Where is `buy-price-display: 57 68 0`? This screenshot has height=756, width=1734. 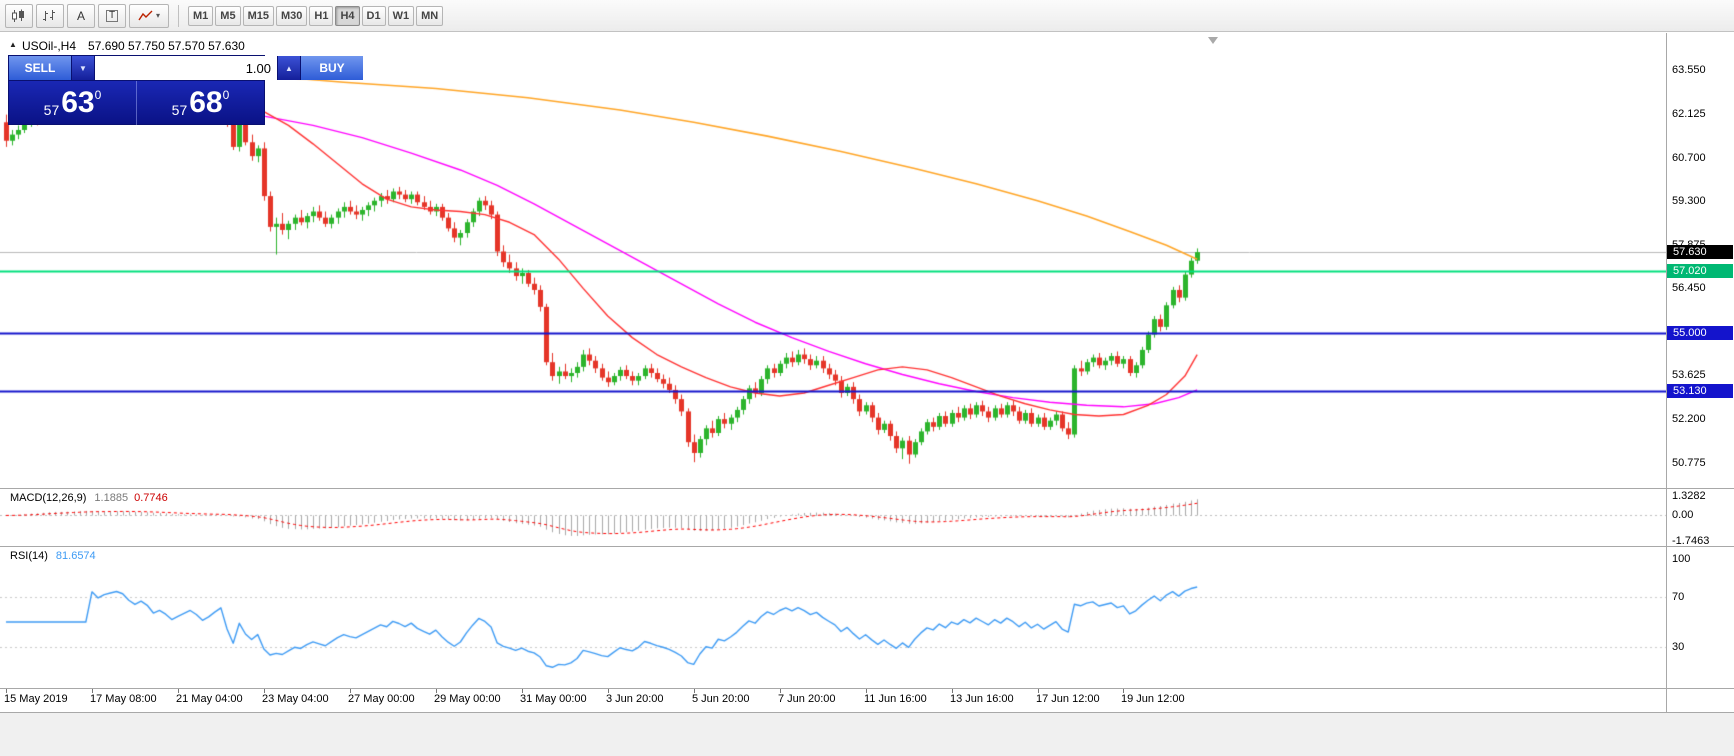
buy-price-display: 57 68 0 is located at coordinates (200, 103).